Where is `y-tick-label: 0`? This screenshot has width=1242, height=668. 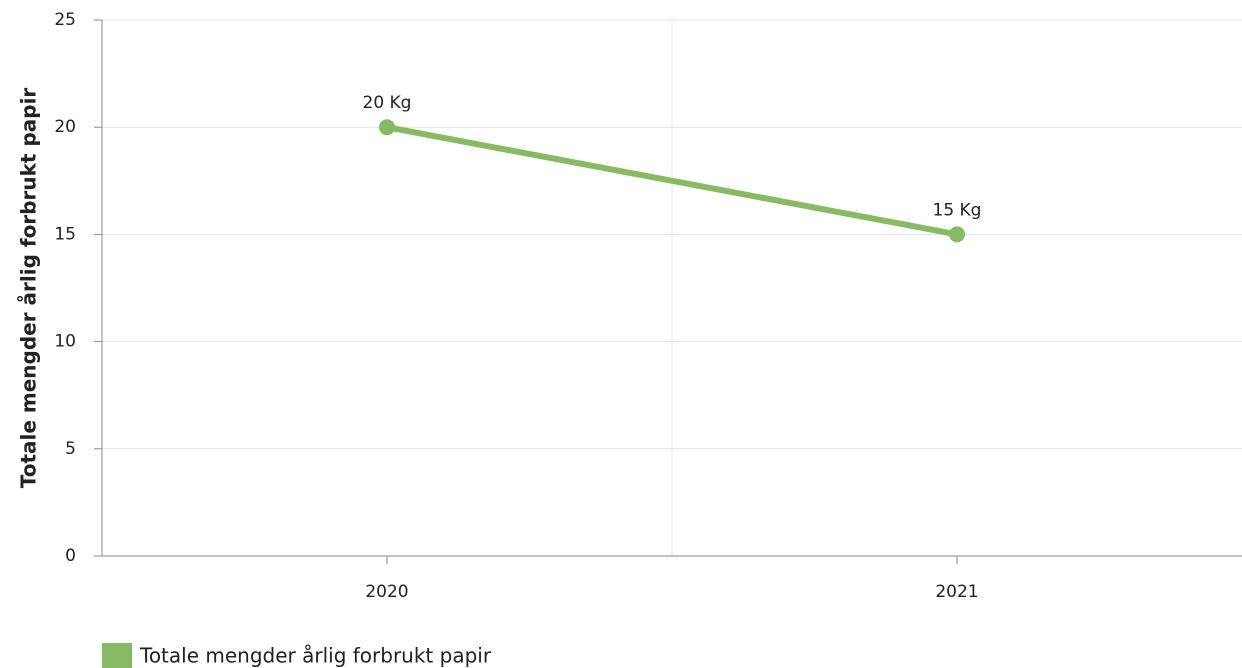
y-tick-label: 0 is located at coordinates (70, 556).